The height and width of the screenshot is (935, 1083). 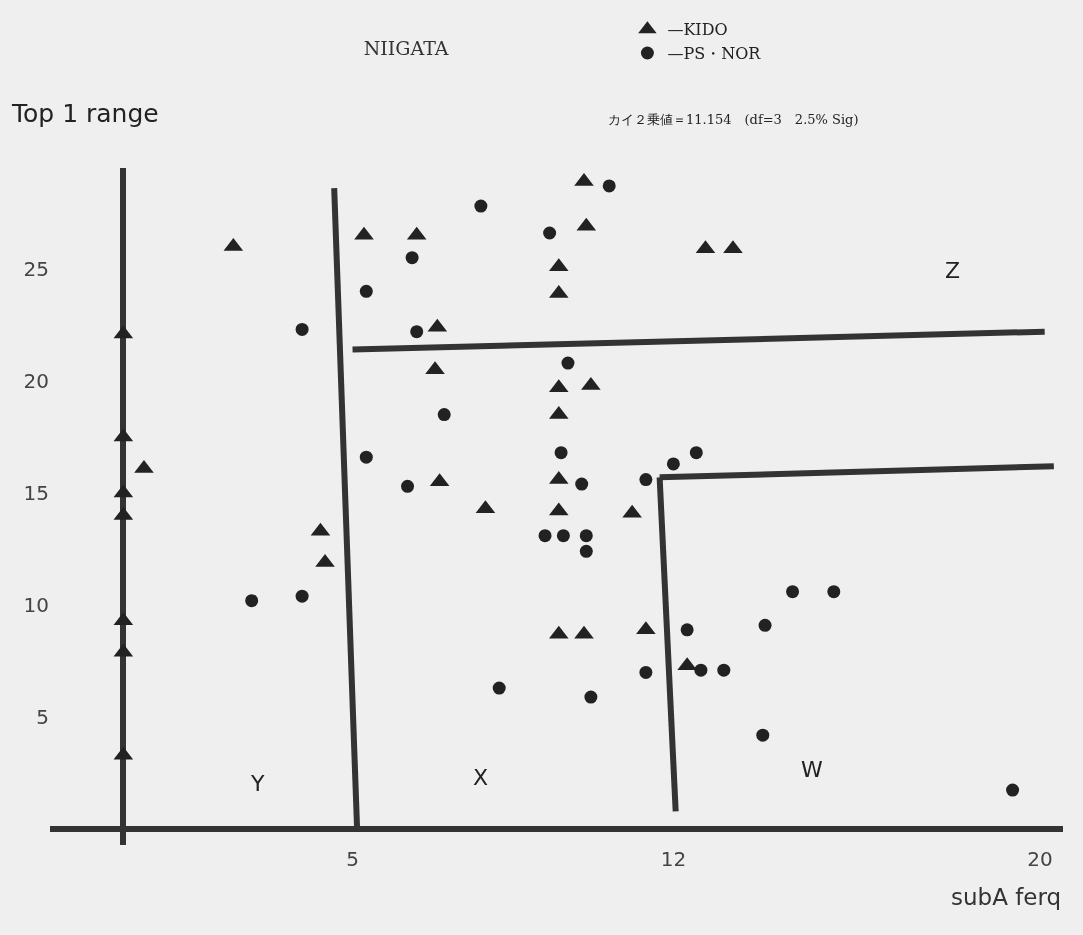 What do you see at coordinates (1040, 859) in the screenshot?
I see `x-tick-label: 20` at bounding box center [1040, 859].